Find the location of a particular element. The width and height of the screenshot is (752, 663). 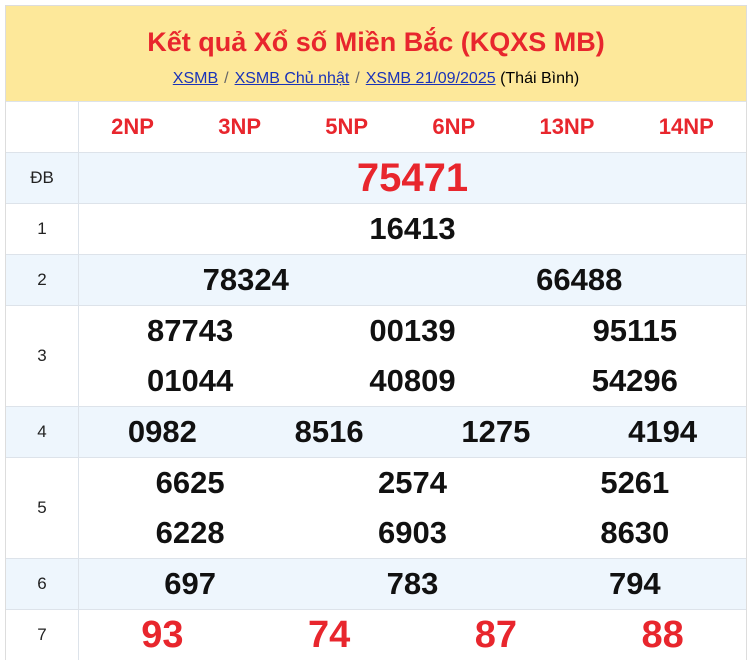

prize-number: 6903 is located at coordinates (412, 532).